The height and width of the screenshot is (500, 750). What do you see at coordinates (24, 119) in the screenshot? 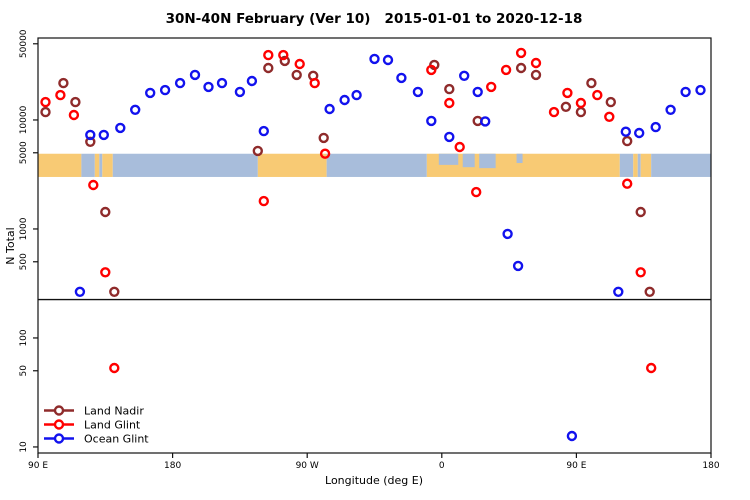
I see `y-tick-label: 10000` at bounding box center [24, 119].